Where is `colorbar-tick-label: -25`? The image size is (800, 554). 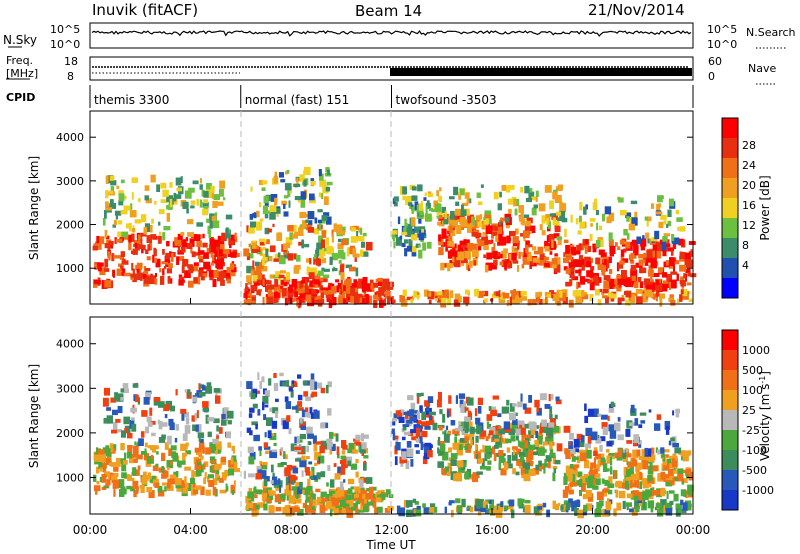
colorbar-tick-label: -25 is located at coordinates (751, 430).